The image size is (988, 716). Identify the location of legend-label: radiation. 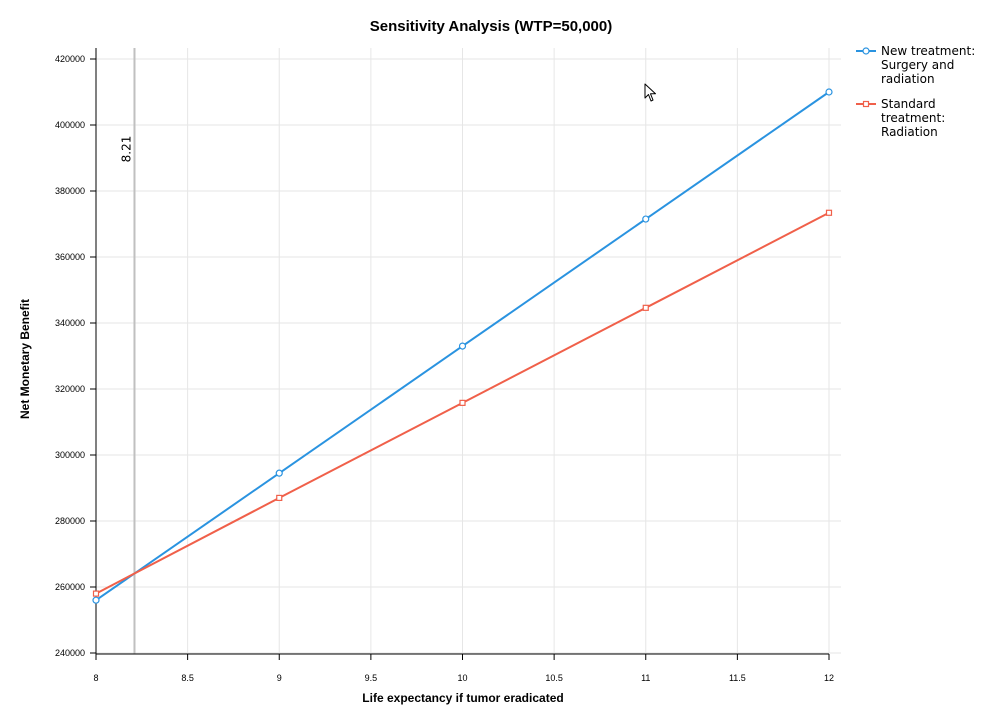
(908, 79).